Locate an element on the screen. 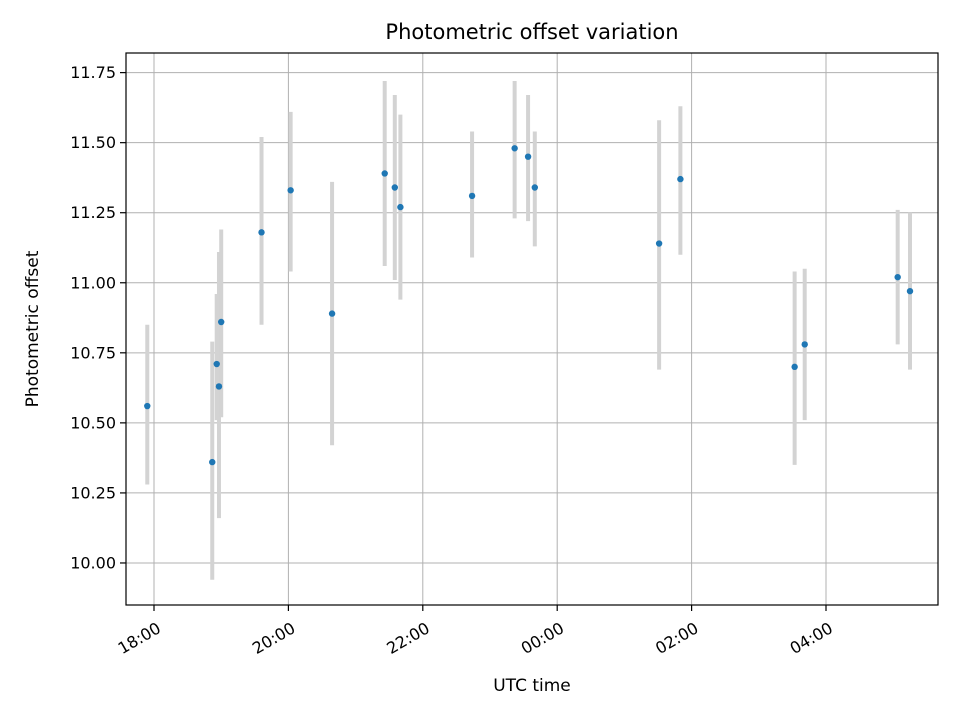  x-axis: 18:00 20:00 22:00 00:00 02:00 04:00 is located at coordinates (475, 631).